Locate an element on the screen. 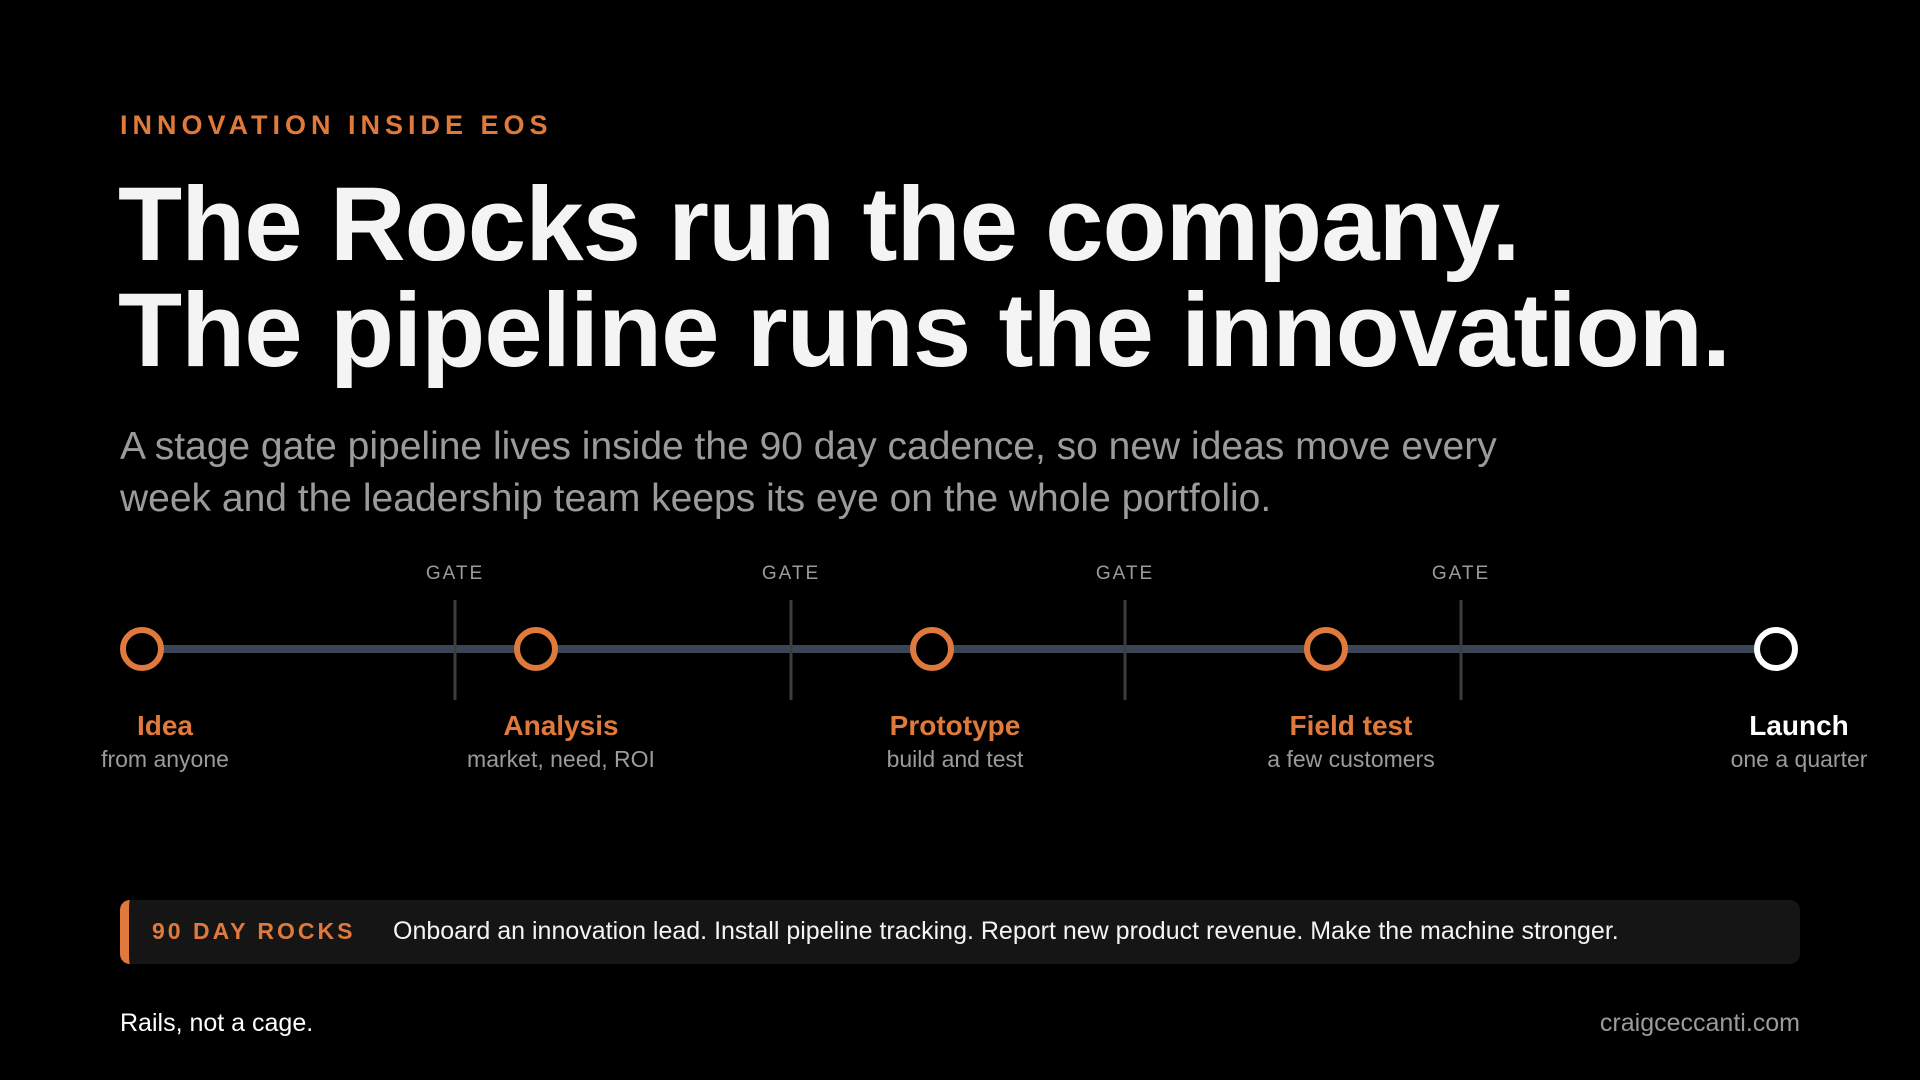 Image resolution: width=1920 pixels, height=1080 pixels. stage: Field test a few customers is located at coordinates (1350, 741).